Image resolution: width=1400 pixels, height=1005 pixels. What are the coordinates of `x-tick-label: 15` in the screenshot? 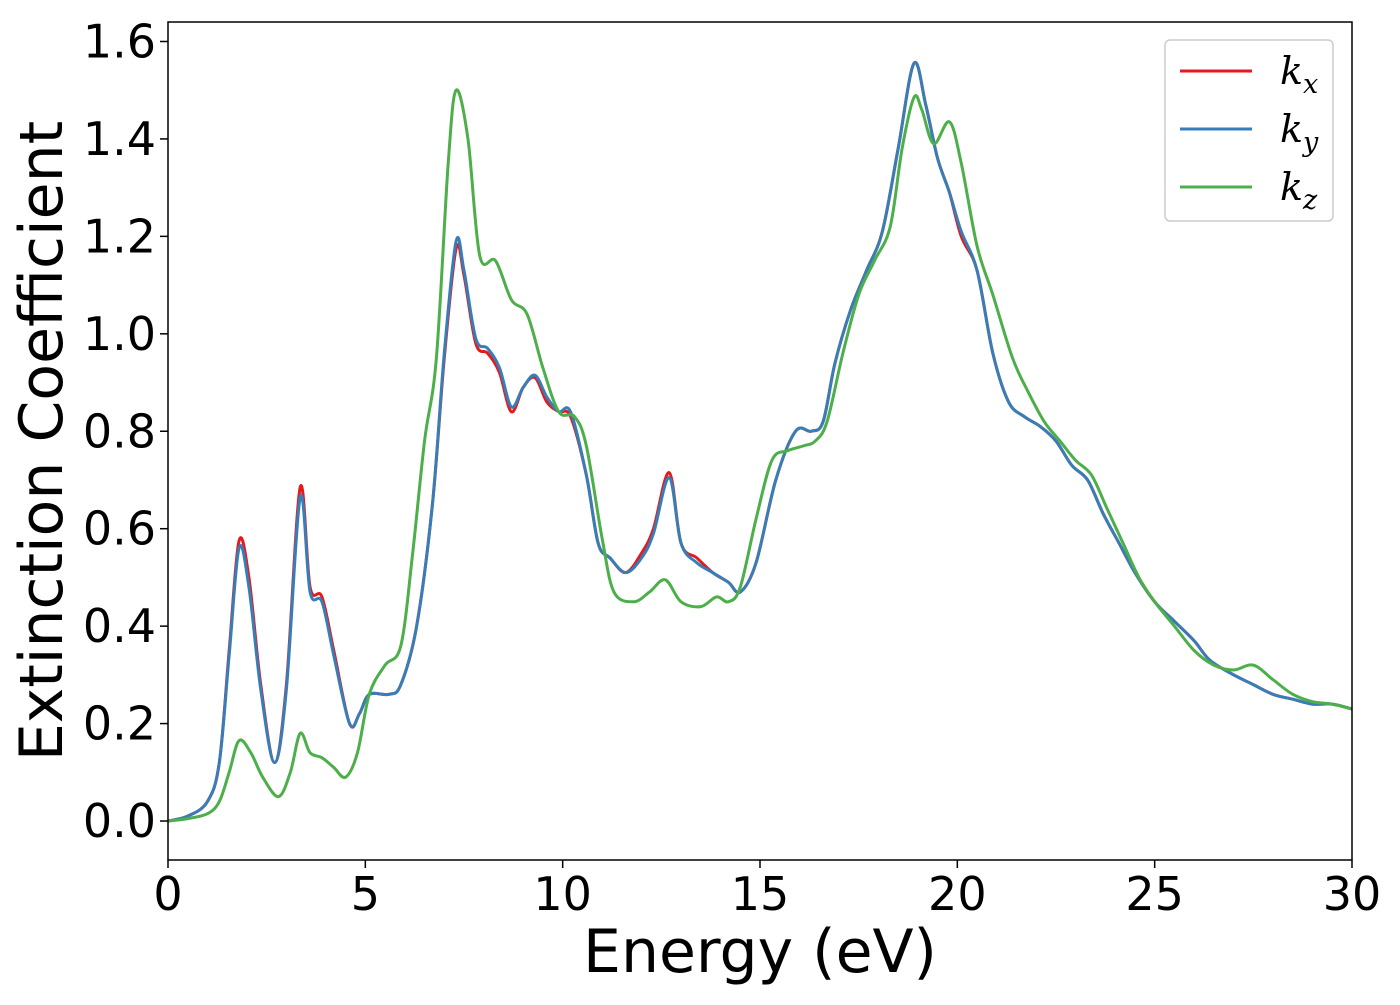 It's located at (760, 894).